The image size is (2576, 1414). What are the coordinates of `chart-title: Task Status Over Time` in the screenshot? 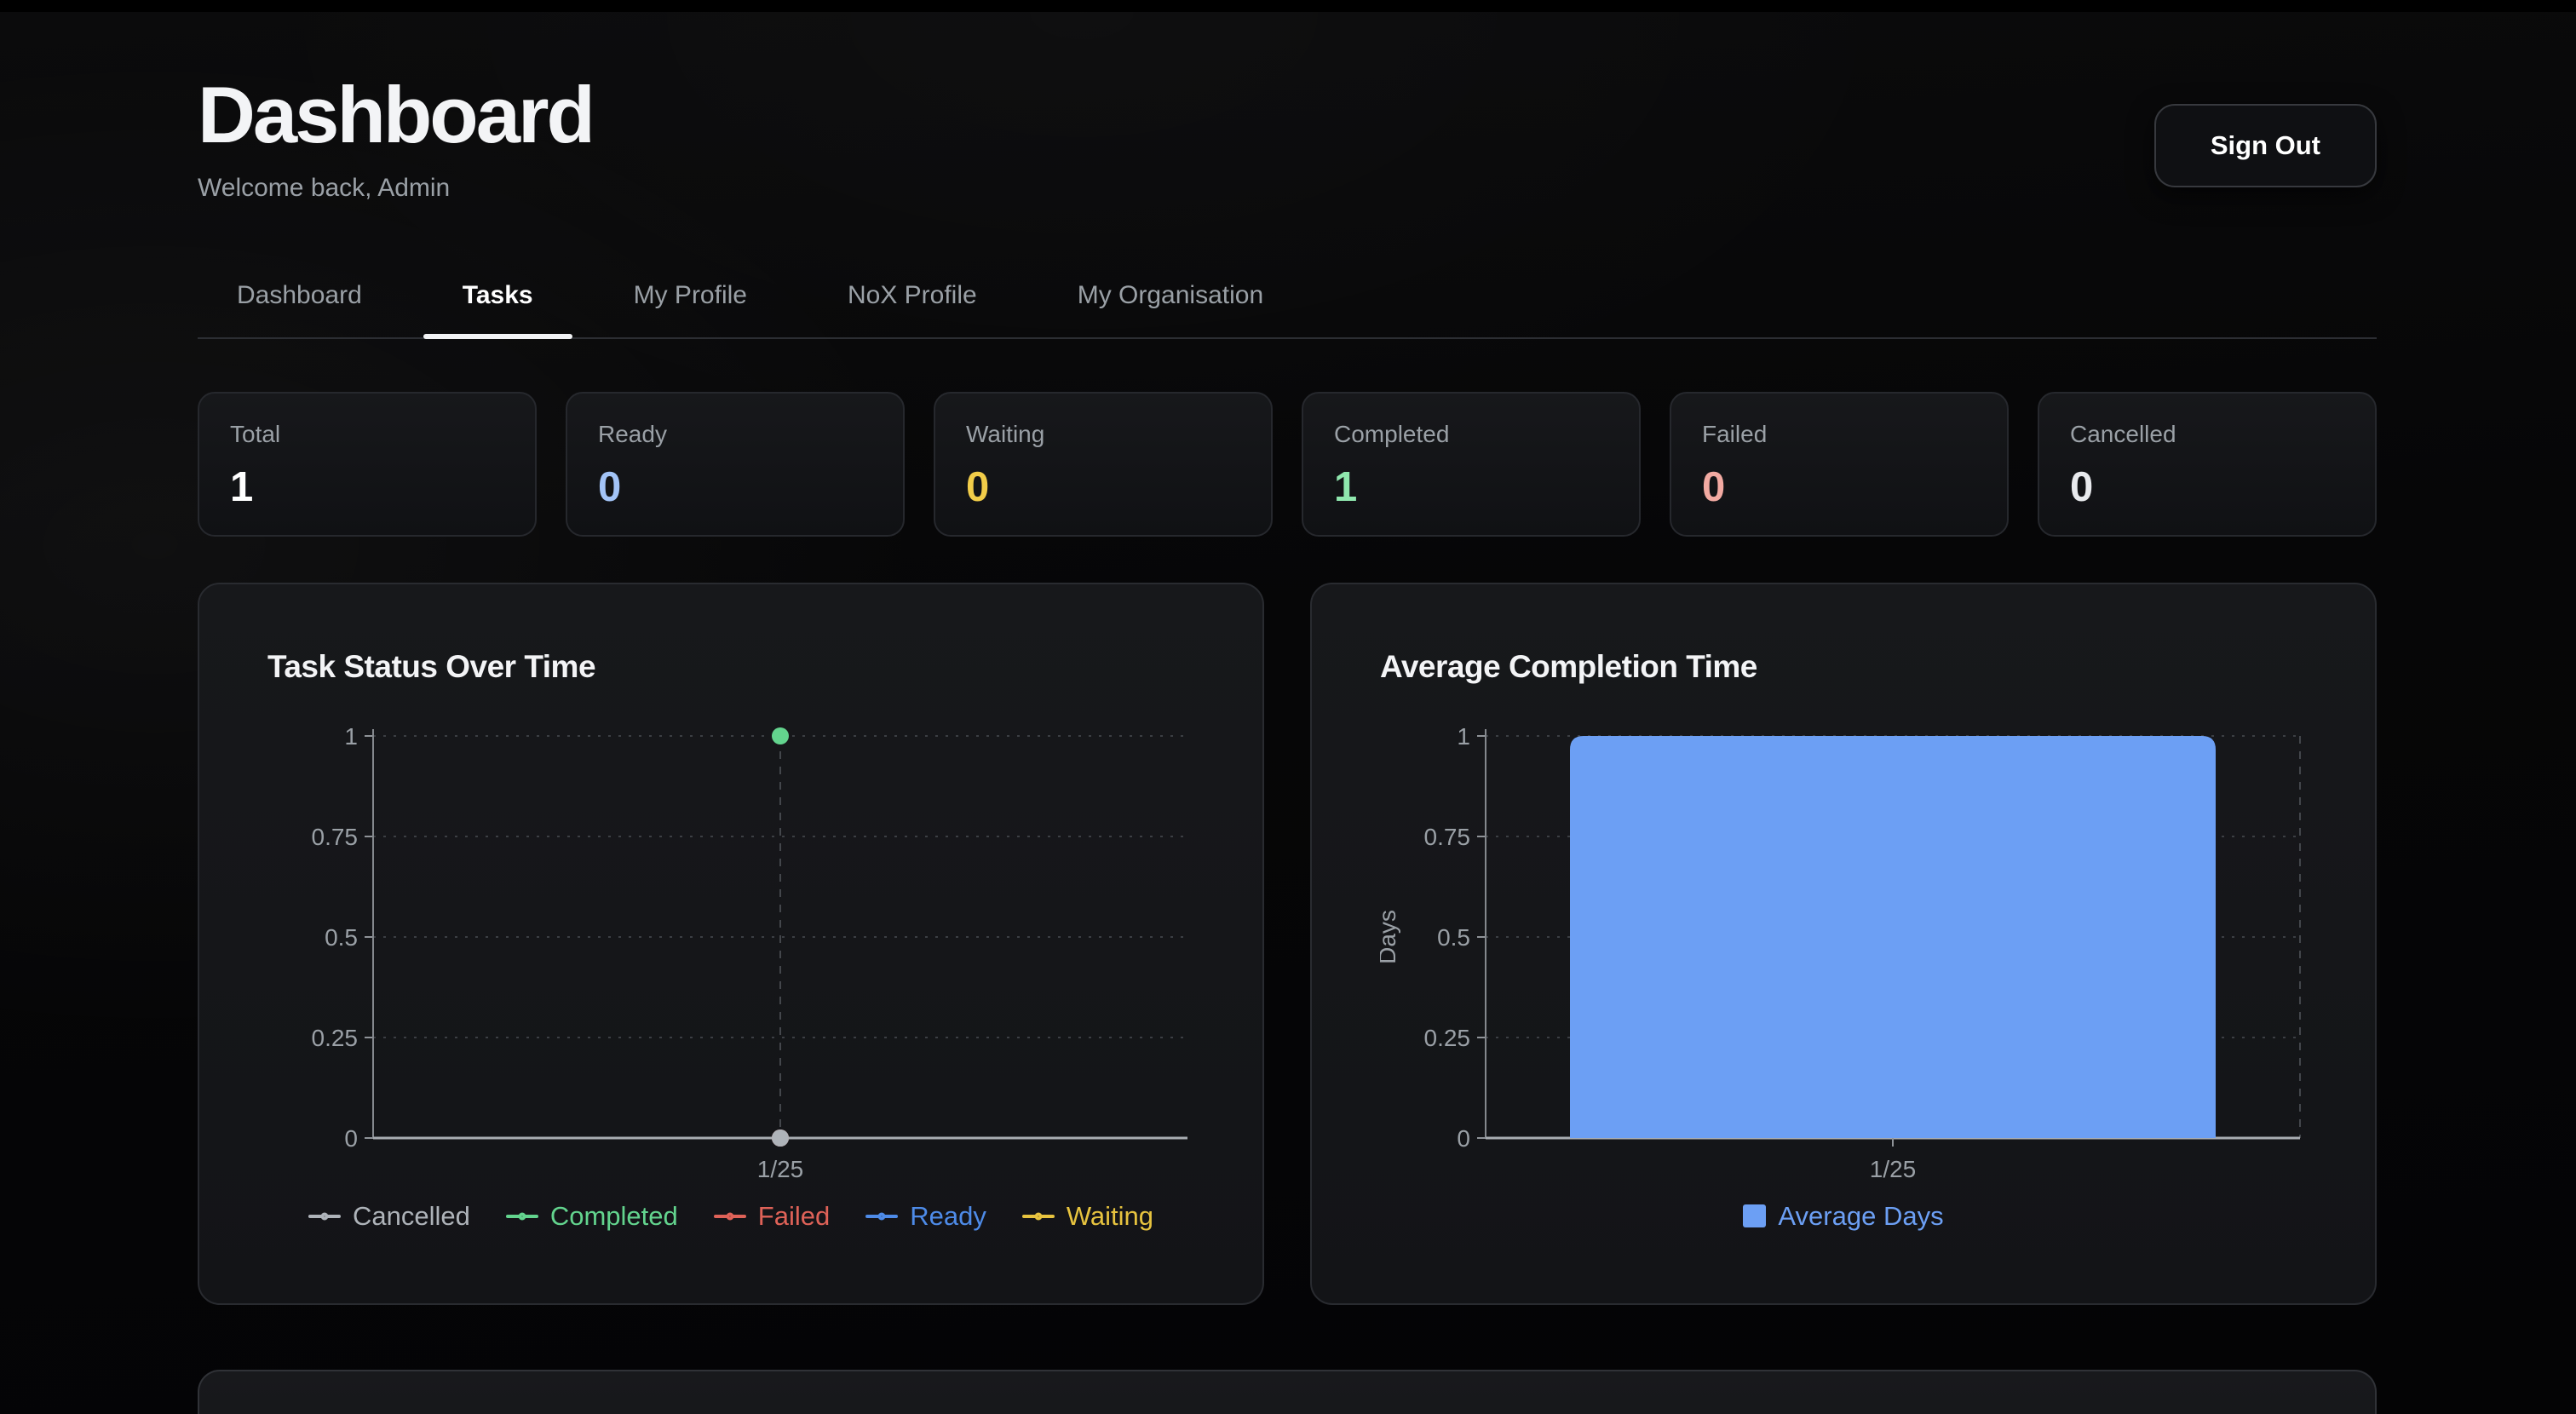 It's located at (432, 666).